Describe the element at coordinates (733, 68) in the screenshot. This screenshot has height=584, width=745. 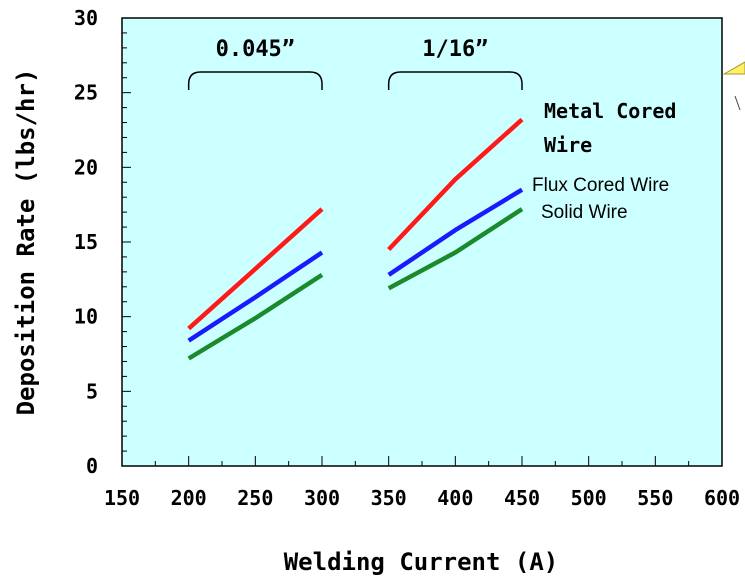
I see `clipped-shape-decoration` at that location.